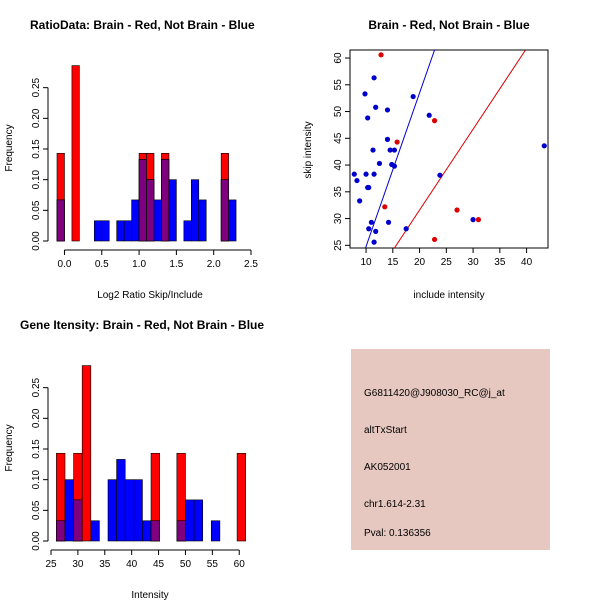 The width and height of the screenshot is (600, 600). Describe the element at coordinates (385, 430) in the screenshot. I see `event-type-text: altTxStart` at that location.